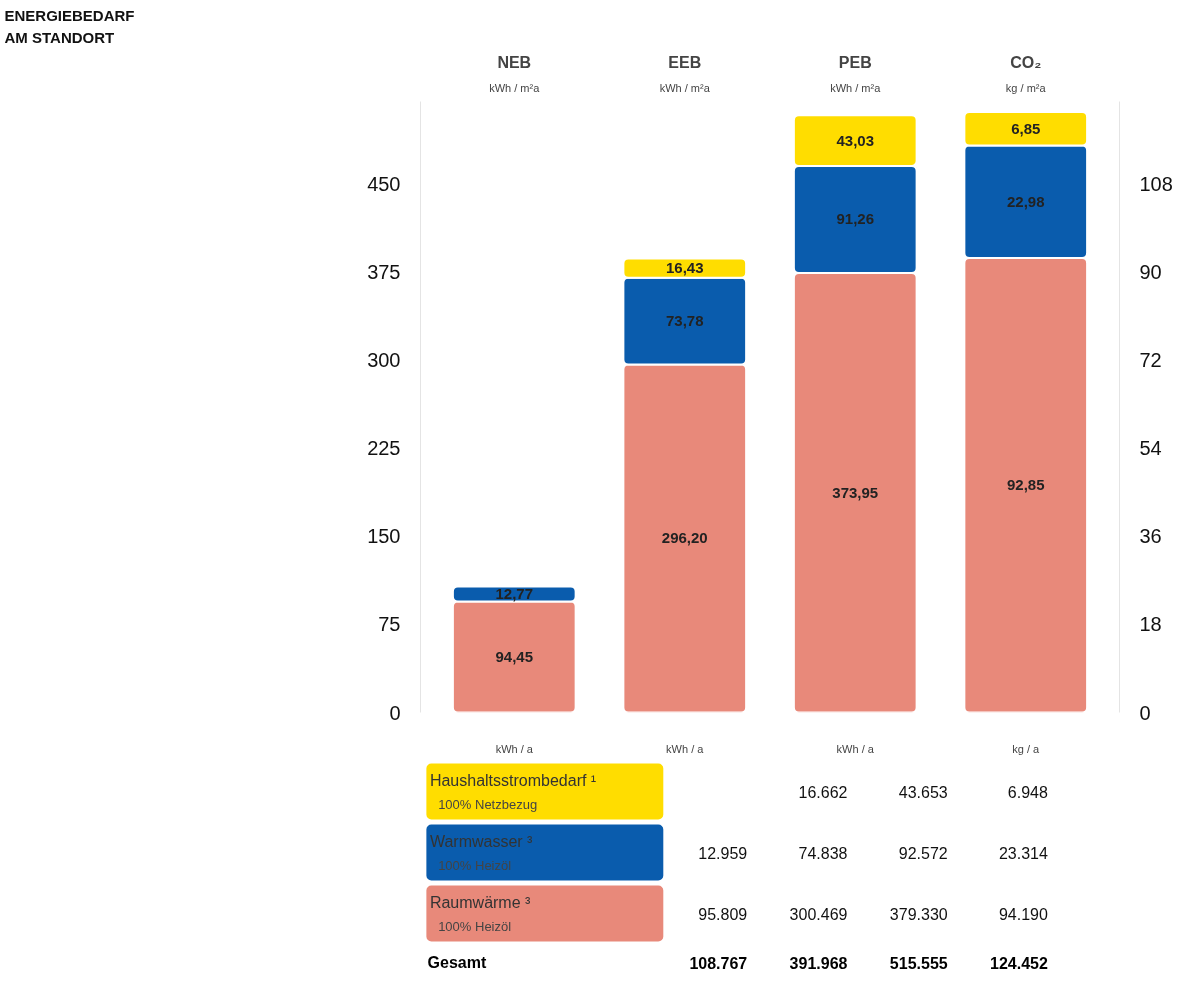 This screenshot has width=1189, height=984. What do you see at coordinates (1026, 748) in the screenshot?
I see `text: kg / a` at bounding box center [1026, 748].